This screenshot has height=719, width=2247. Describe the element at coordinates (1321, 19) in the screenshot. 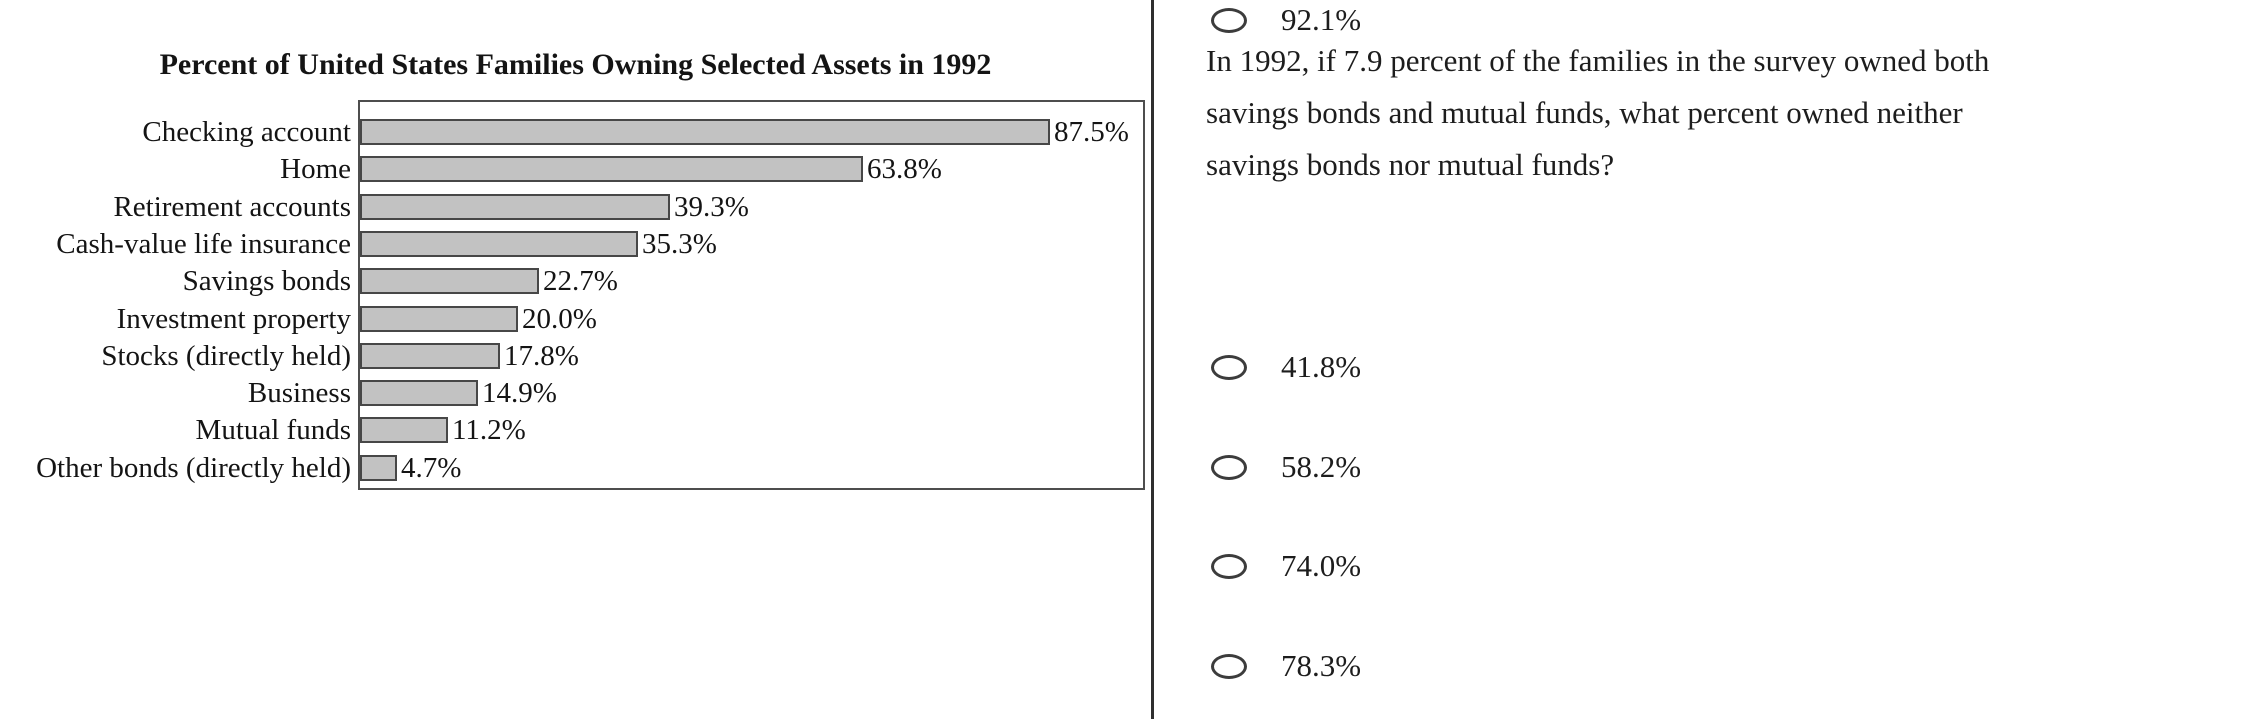

I see `option-label: 92.1%` at that location.